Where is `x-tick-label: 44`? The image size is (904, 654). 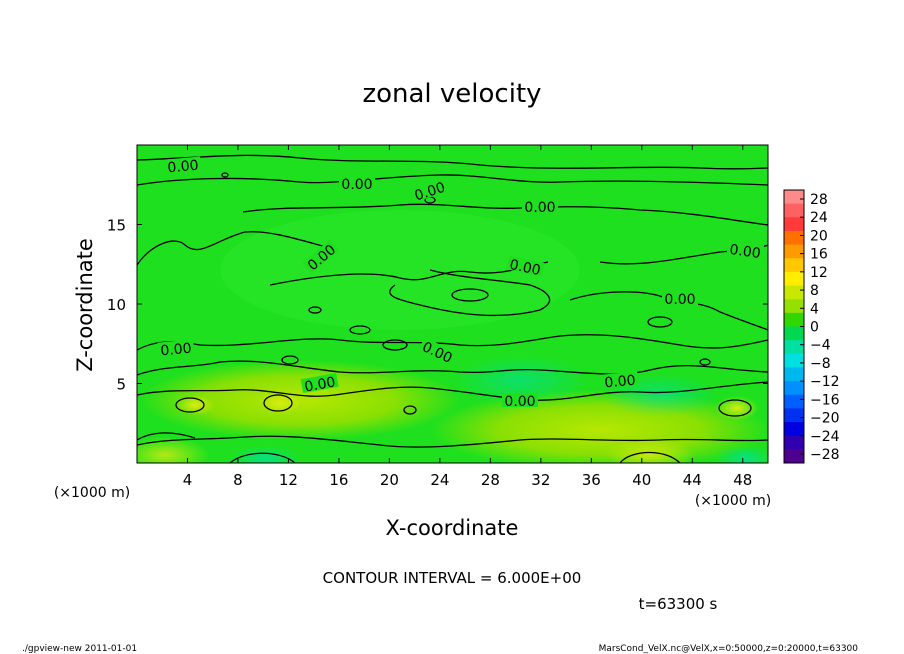 x-tick-label: 44 is located at coordinates (692, 480).